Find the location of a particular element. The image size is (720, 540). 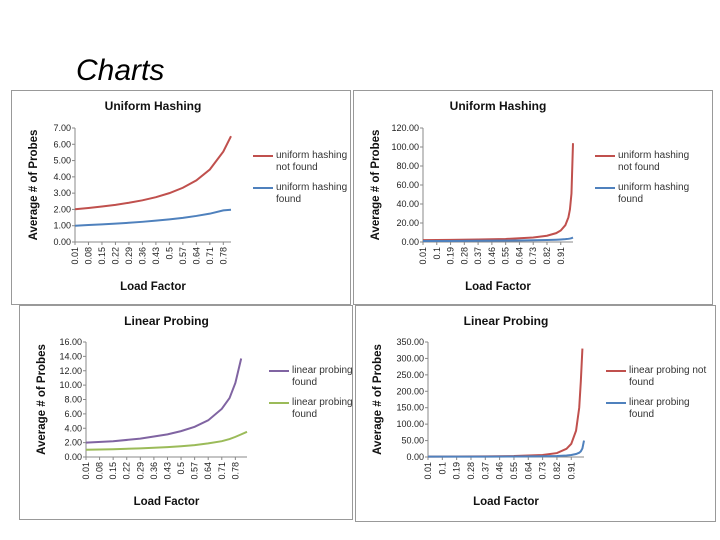

y-tick-label: 120.00 is located at coordinates (405, 128).